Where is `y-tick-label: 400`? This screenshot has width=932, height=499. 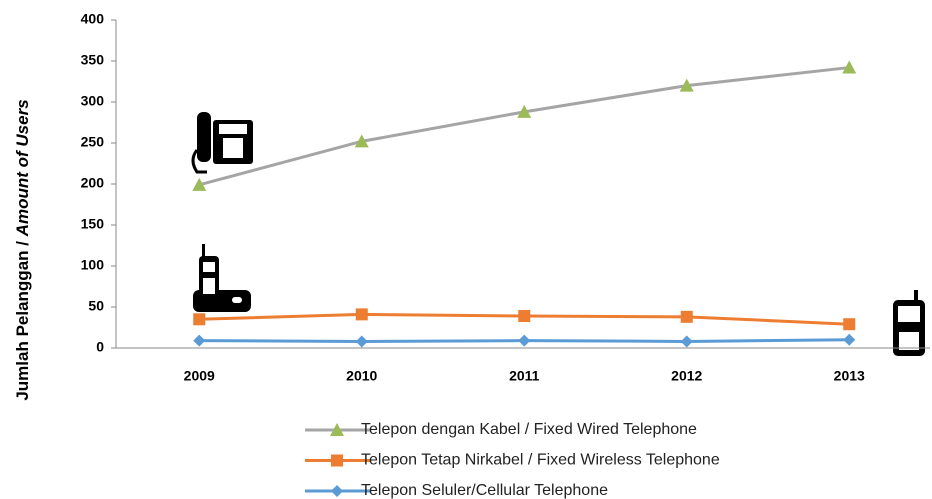
y-tick-label: 400 is located at coordinates (93, 19).